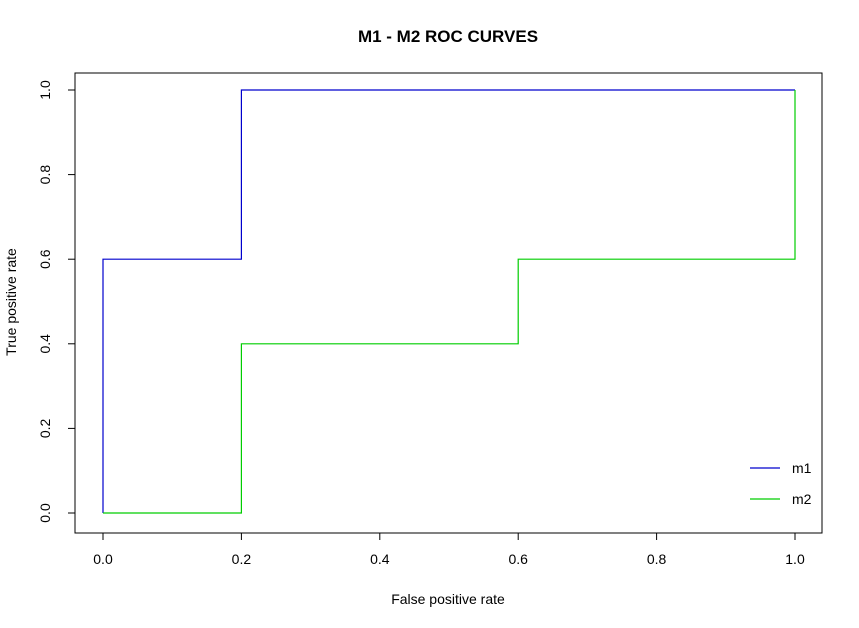 The width and height of the screenshot is (859, 628). Describe the element at coordinates (657, 559) in the screenshot. I see `x-tick-label: 0.8` at that location.